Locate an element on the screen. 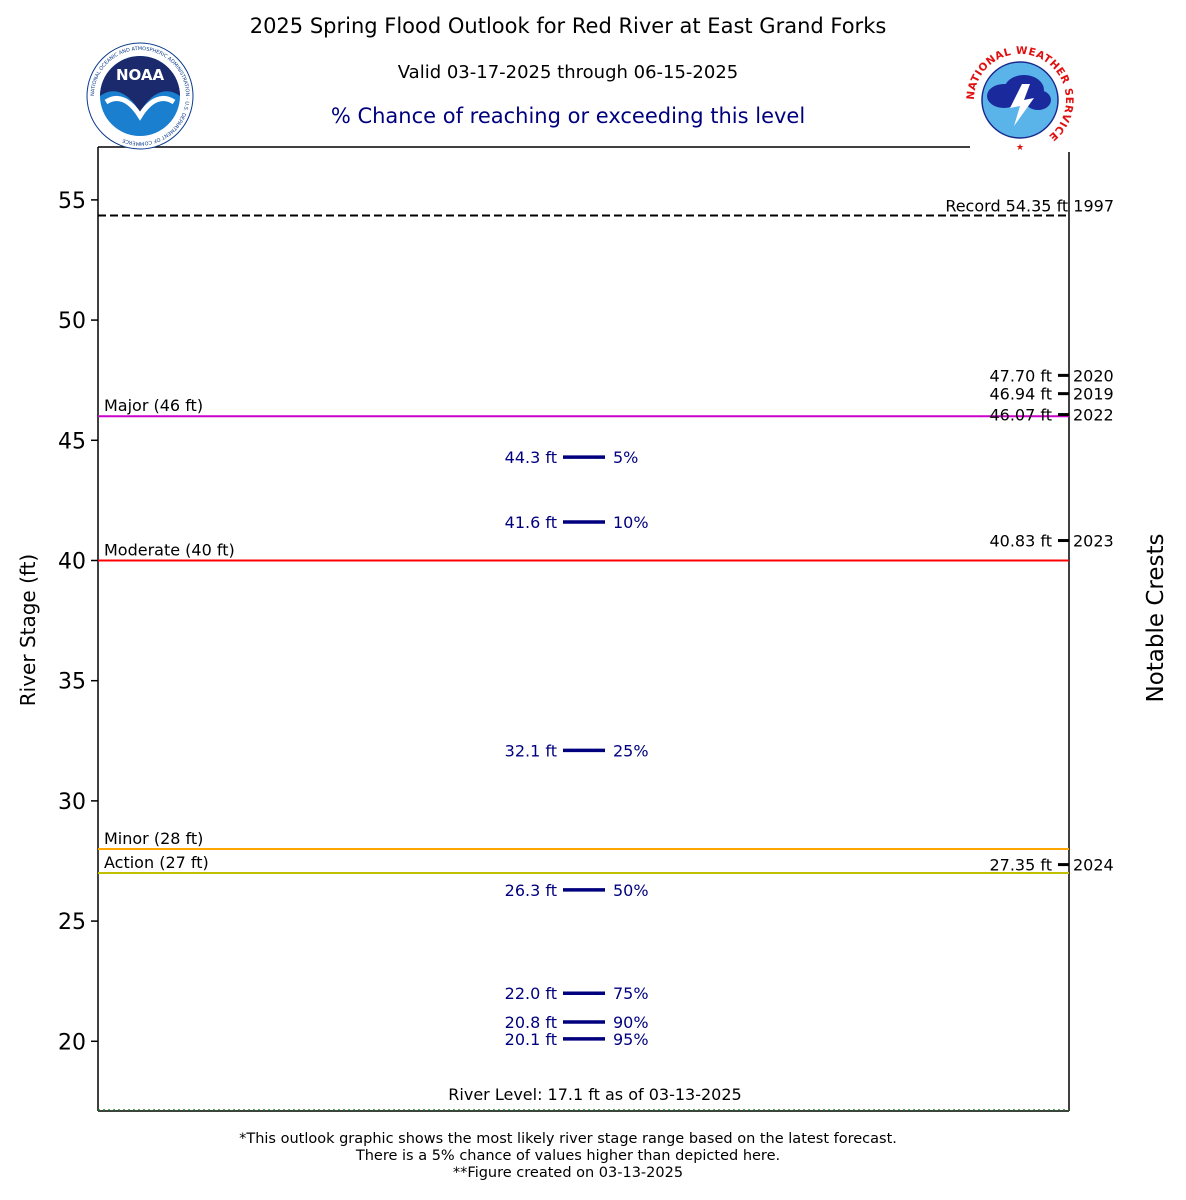  exceedance-value-label: 41.6 ft is located at coordinates (531, 522).